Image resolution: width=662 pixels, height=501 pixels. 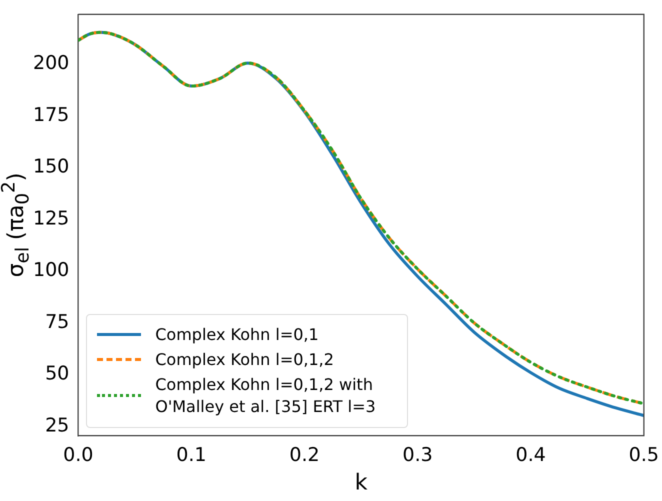 What do you see at coordinates (51, 115) in the screenshot?
I see `y-tick-label: 175` at bounding box center [51, 115].